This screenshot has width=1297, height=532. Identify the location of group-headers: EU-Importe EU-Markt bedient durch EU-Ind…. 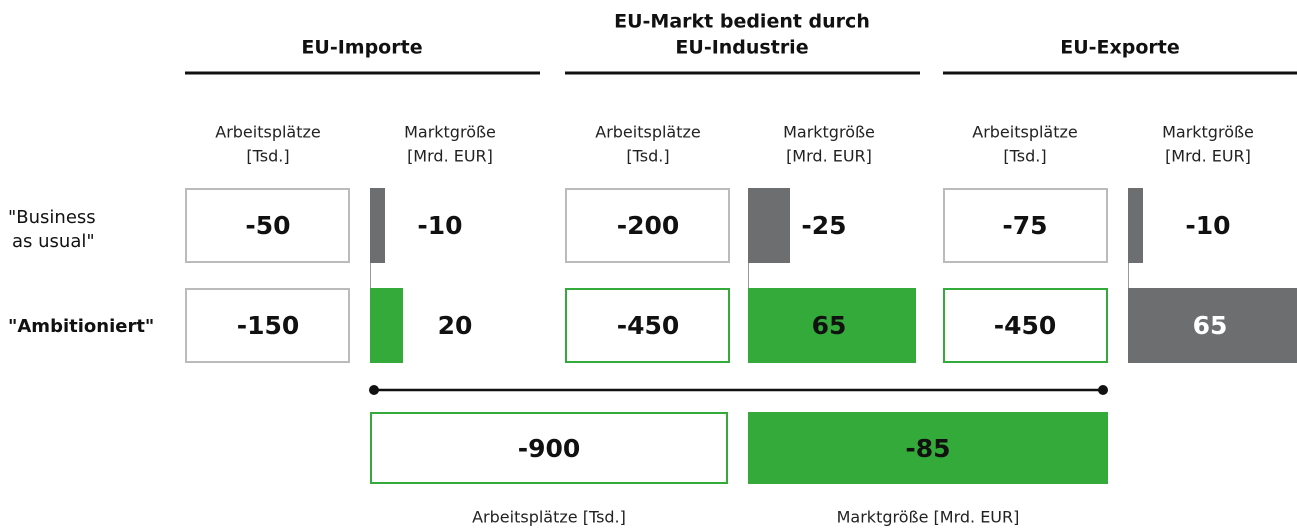
(741, 43).